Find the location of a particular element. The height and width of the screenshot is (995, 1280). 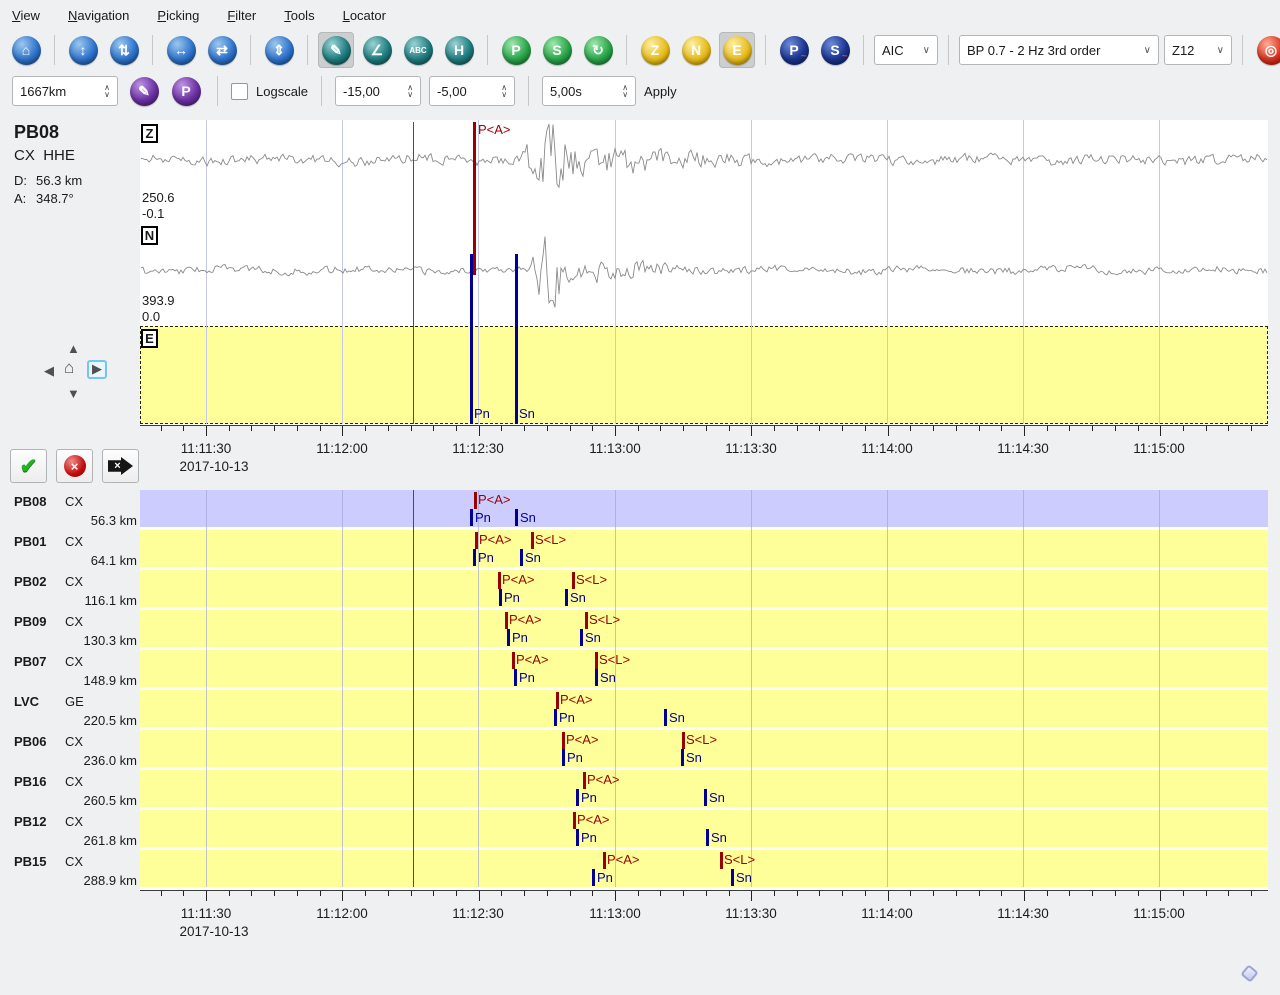

channel-e-strip is located at coordinates (704, 375).